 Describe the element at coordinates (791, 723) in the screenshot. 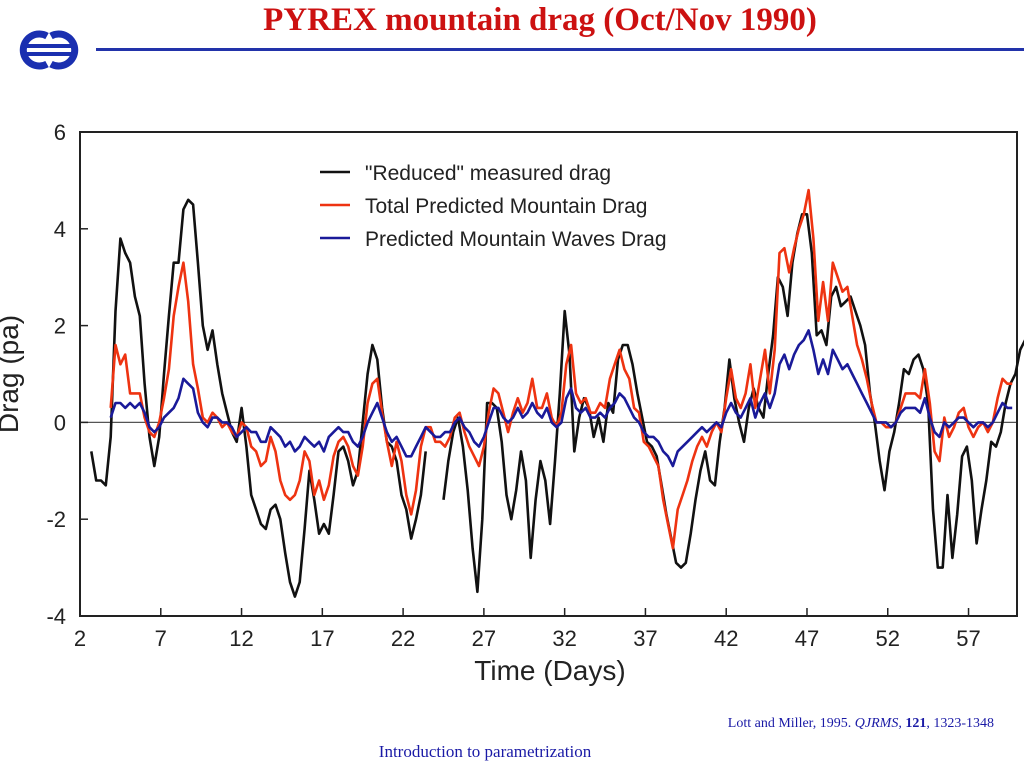

I see `citation-authors: Lott and Miller, 1995.` at that location.